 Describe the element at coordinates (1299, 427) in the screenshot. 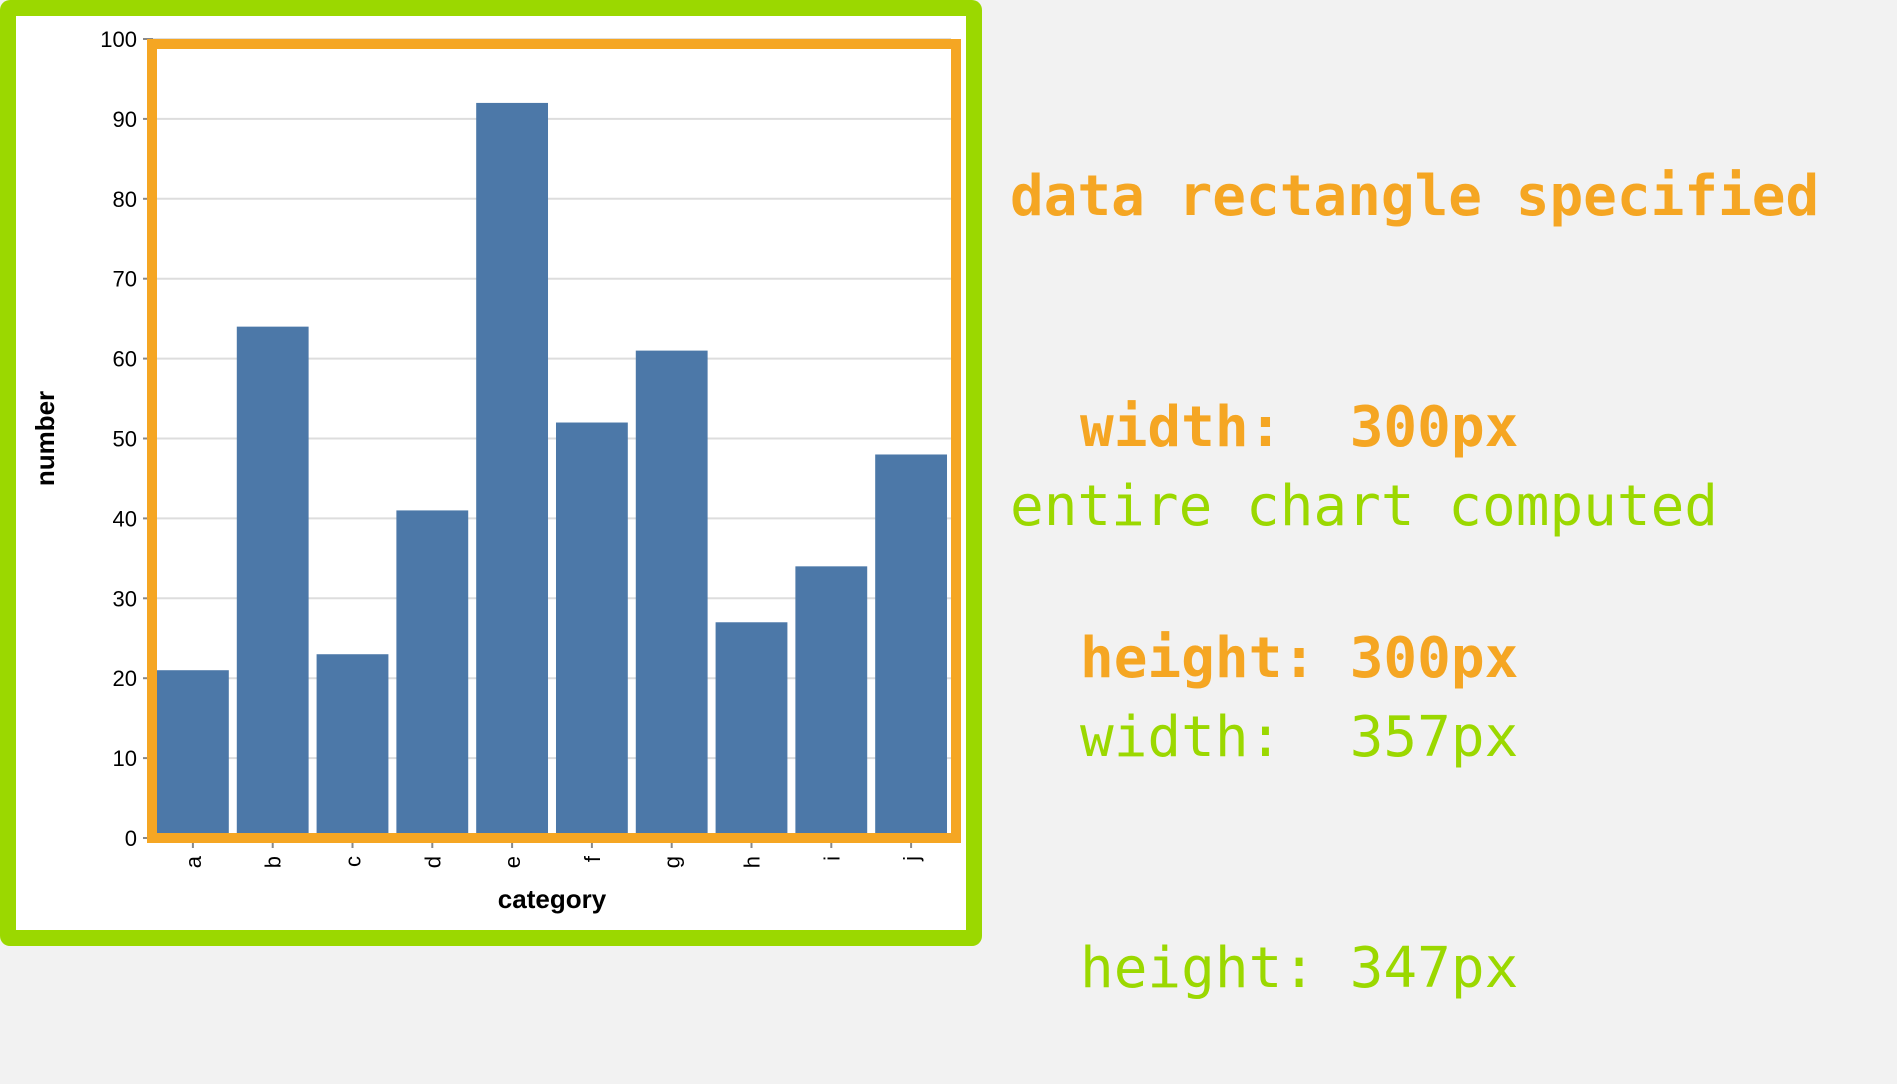

I see `data-rectangle-width: width: 300px` at that location.